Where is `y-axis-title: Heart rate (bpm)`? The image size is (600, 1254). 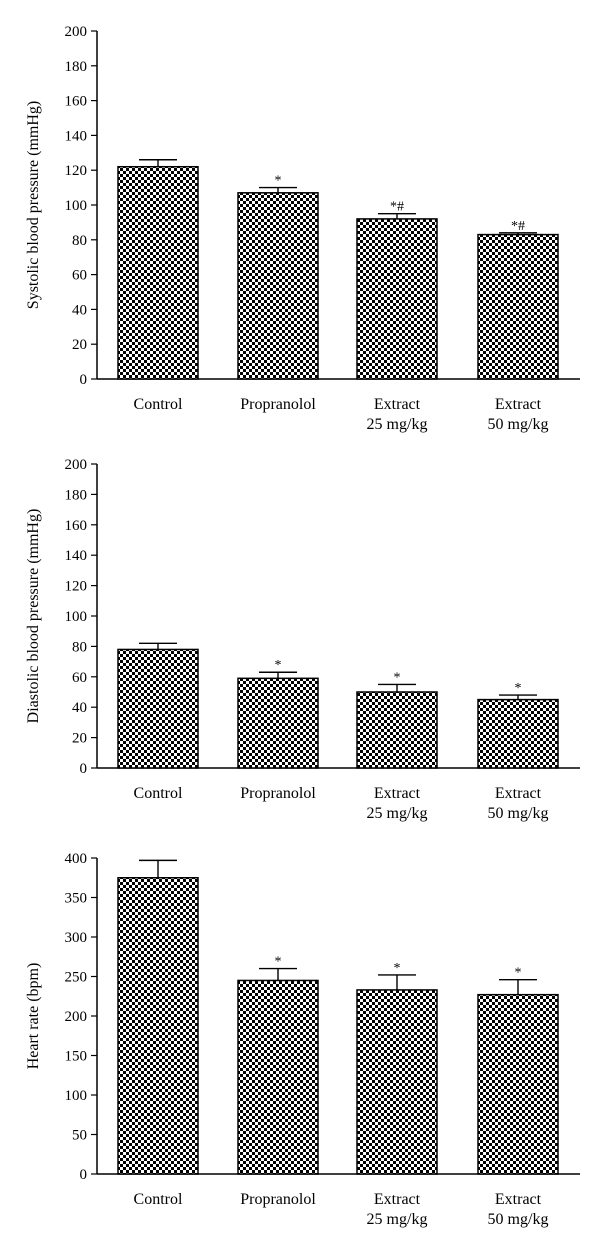
y-axis-title: Heart rate (bpm) is located at coordinates (33, 1016).